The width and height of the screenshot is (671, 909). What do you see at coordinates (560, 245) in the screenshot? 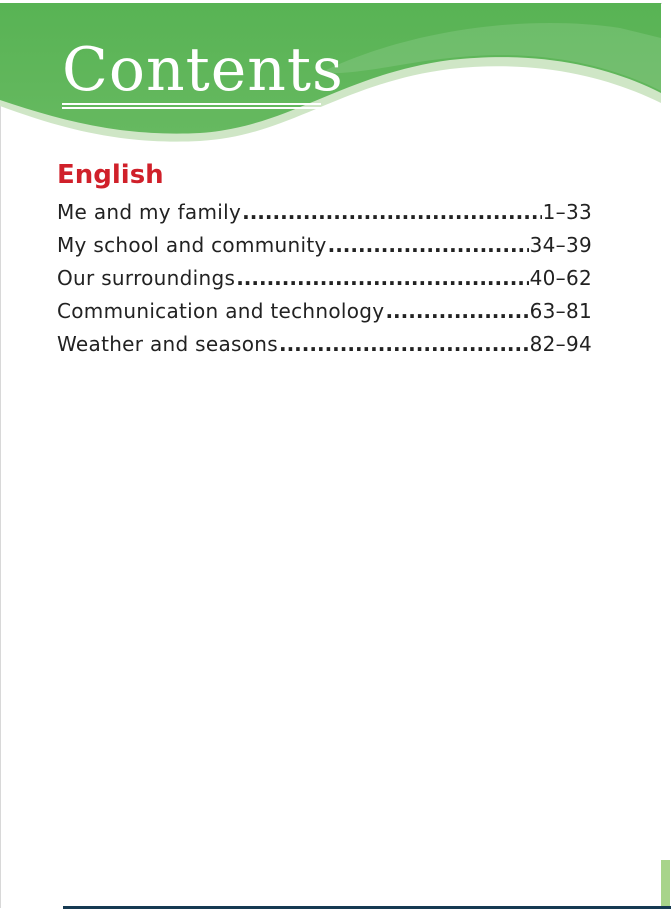
I see `toc-pages: 34–39` at bounding box center [560, 245].